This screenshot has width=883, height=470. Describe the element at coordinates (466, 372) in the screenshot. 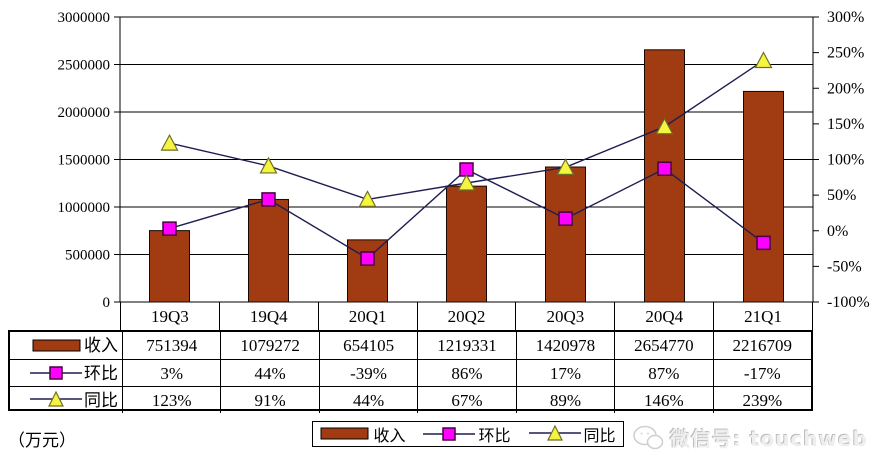

I see `table-cell-环比-20Q2: 86%` at that location.